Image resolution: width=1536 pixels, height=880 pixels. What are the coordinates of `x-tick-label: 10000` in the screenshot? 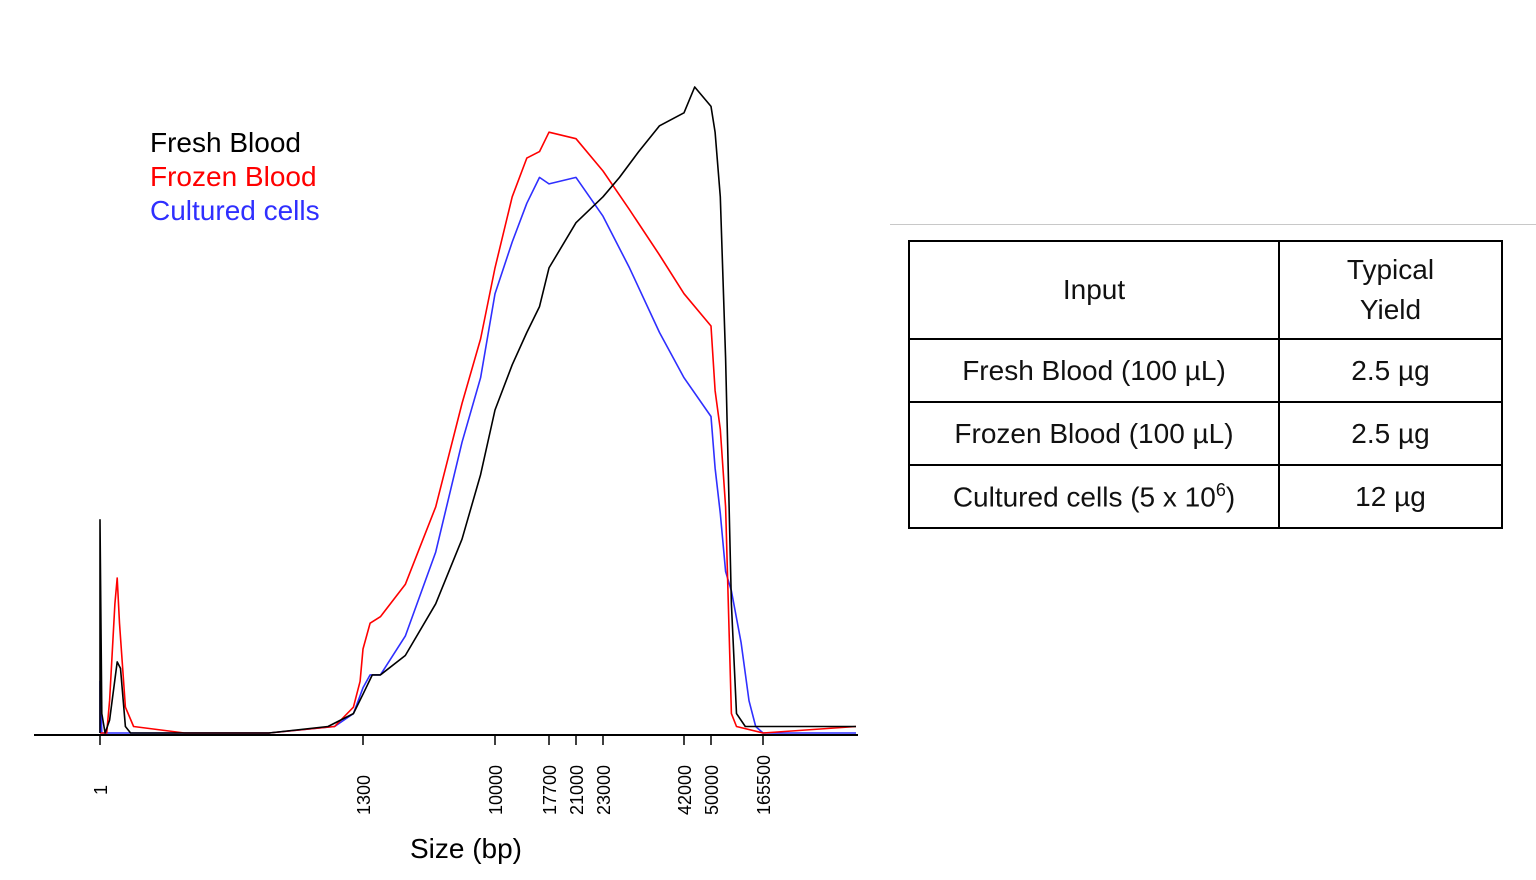 It's located at (496, 790).